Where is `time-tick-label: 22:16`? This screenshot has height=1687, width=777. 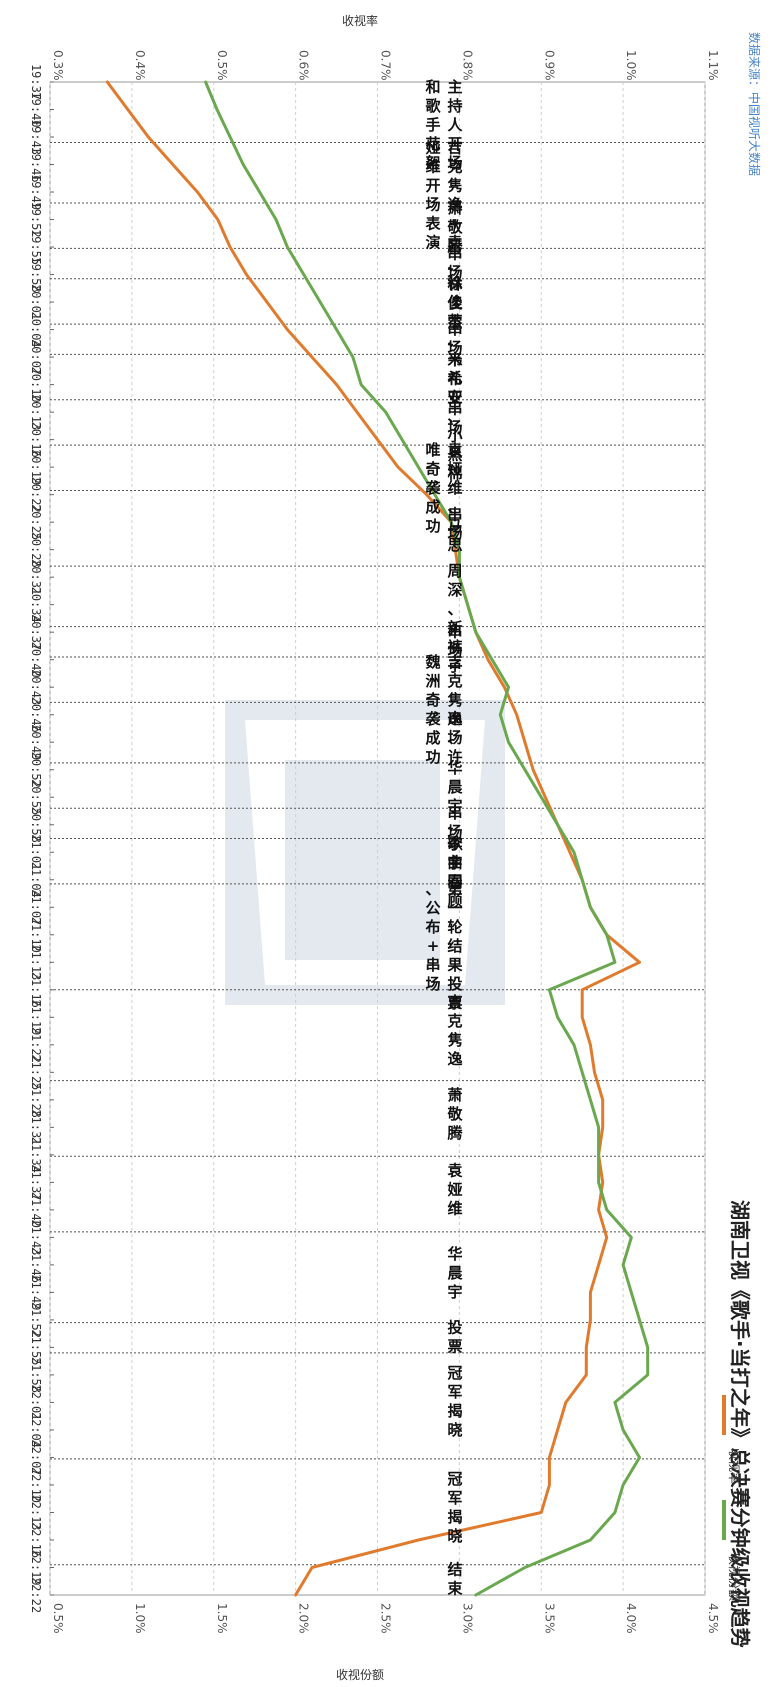 time-tick-label: 22:16 is located at coordinates (36, 1540).